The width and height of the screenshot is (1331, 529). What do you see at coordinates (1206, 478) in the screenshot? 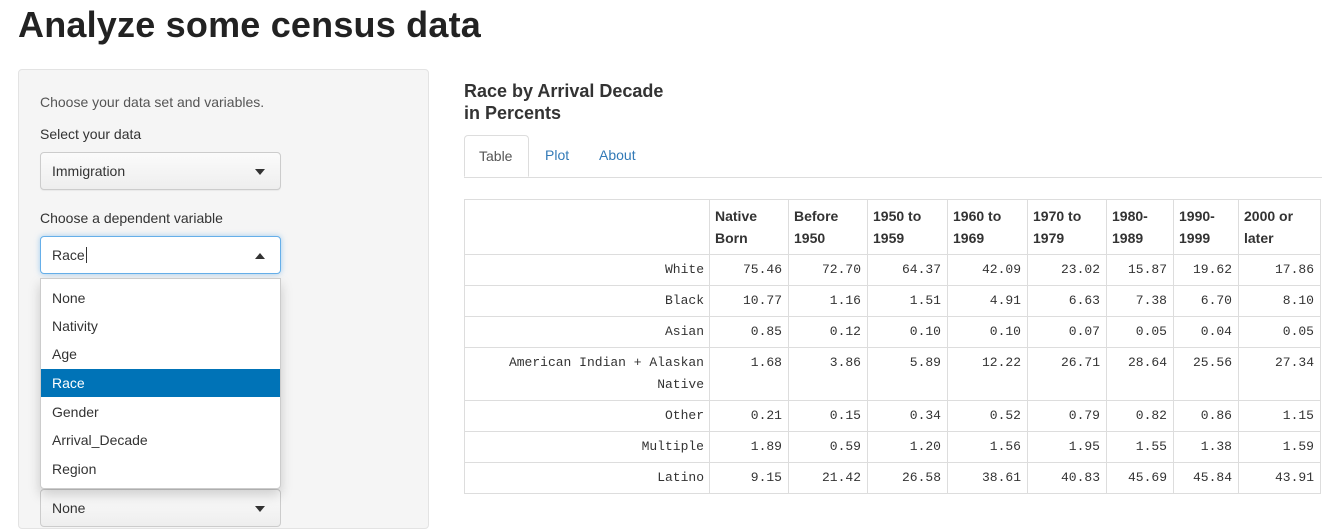
I see `table-cell: 45.84` at bounding box center [1206, 478].